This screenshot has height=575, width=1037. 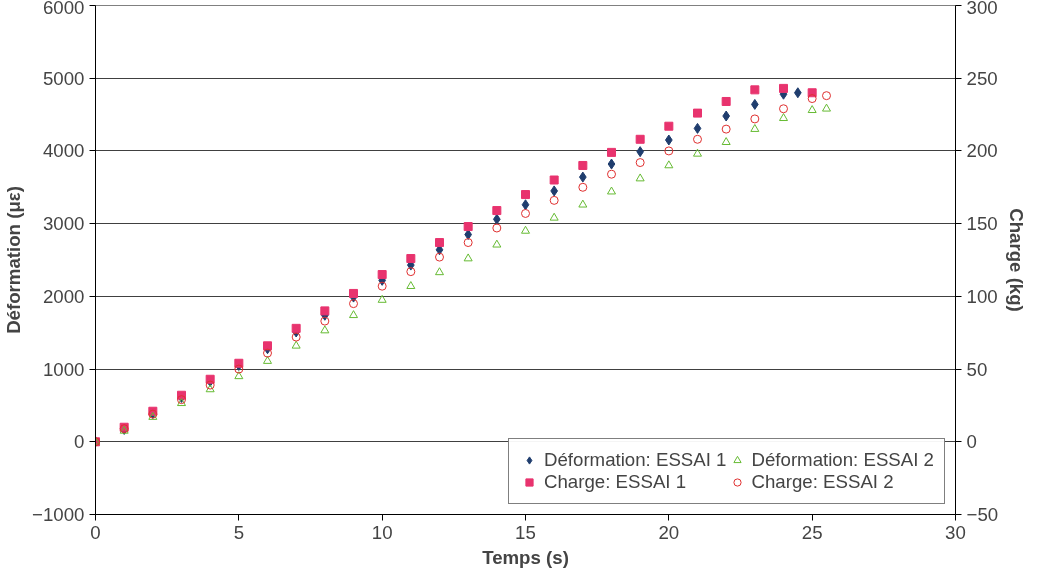 What do you see at coordinates (79, 442) in the screenshot?
I see `y-tick-label: 0` at bounding box center [79, 442].